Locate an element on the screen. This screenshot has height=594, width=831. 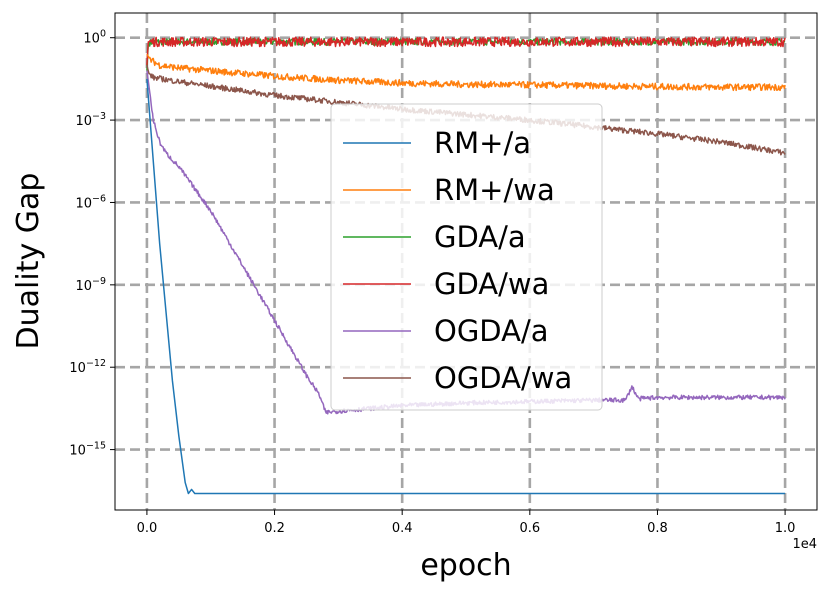
x-tick-label: 0.8 is located at coordinates (657, 528).